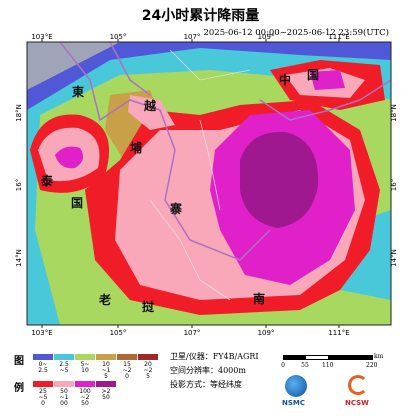 This screenshot has height=416, width=401. I want to click on info-line: 空间分辨率：4000m, so click(208, 370).